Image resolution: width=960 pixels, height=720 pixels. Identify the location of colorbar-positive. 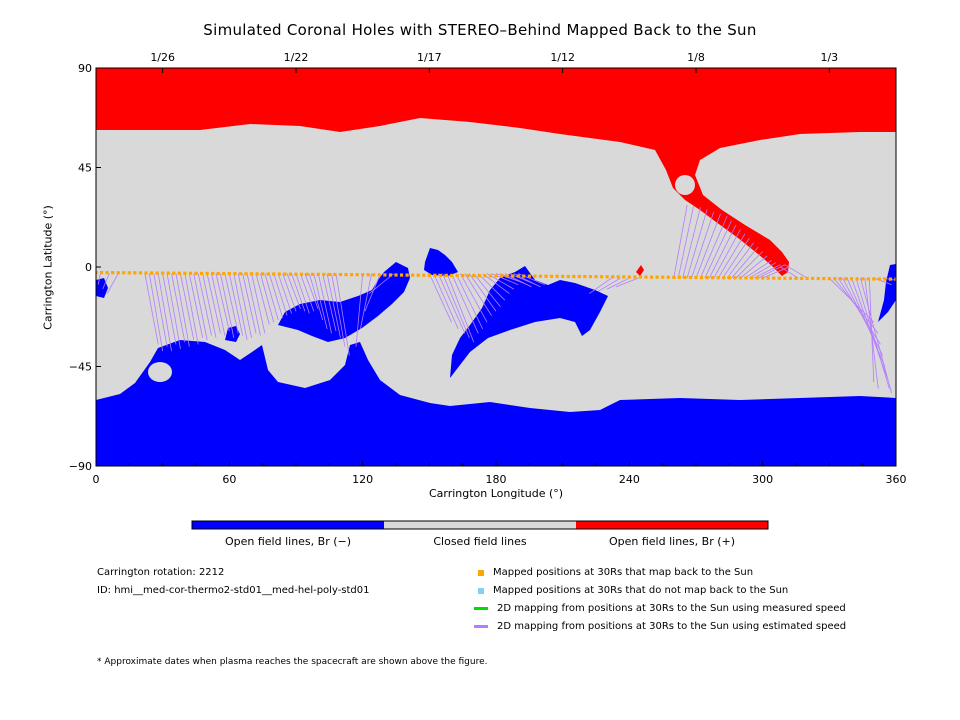
(672, 525).